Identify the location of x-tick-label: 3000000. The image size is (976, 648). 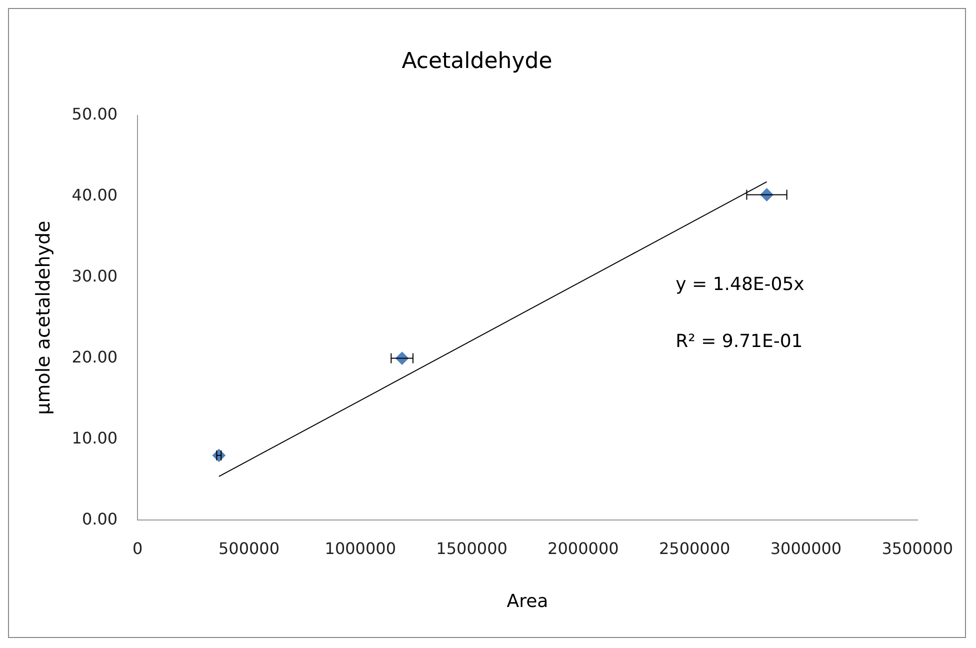
(806, 548).